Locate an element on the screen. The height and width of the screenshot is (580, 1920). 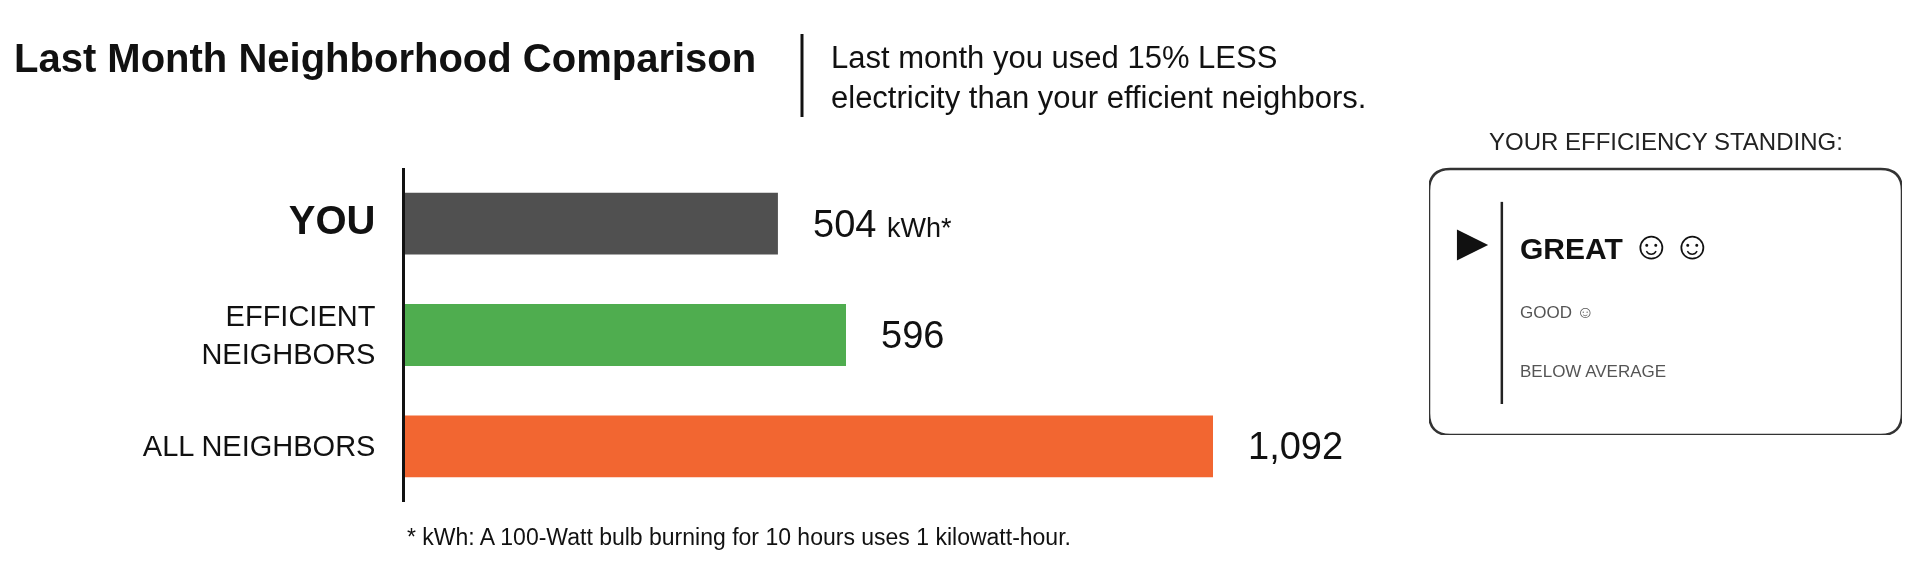
text: GREAT ☺☺ is located at coordinates (1616, 245).